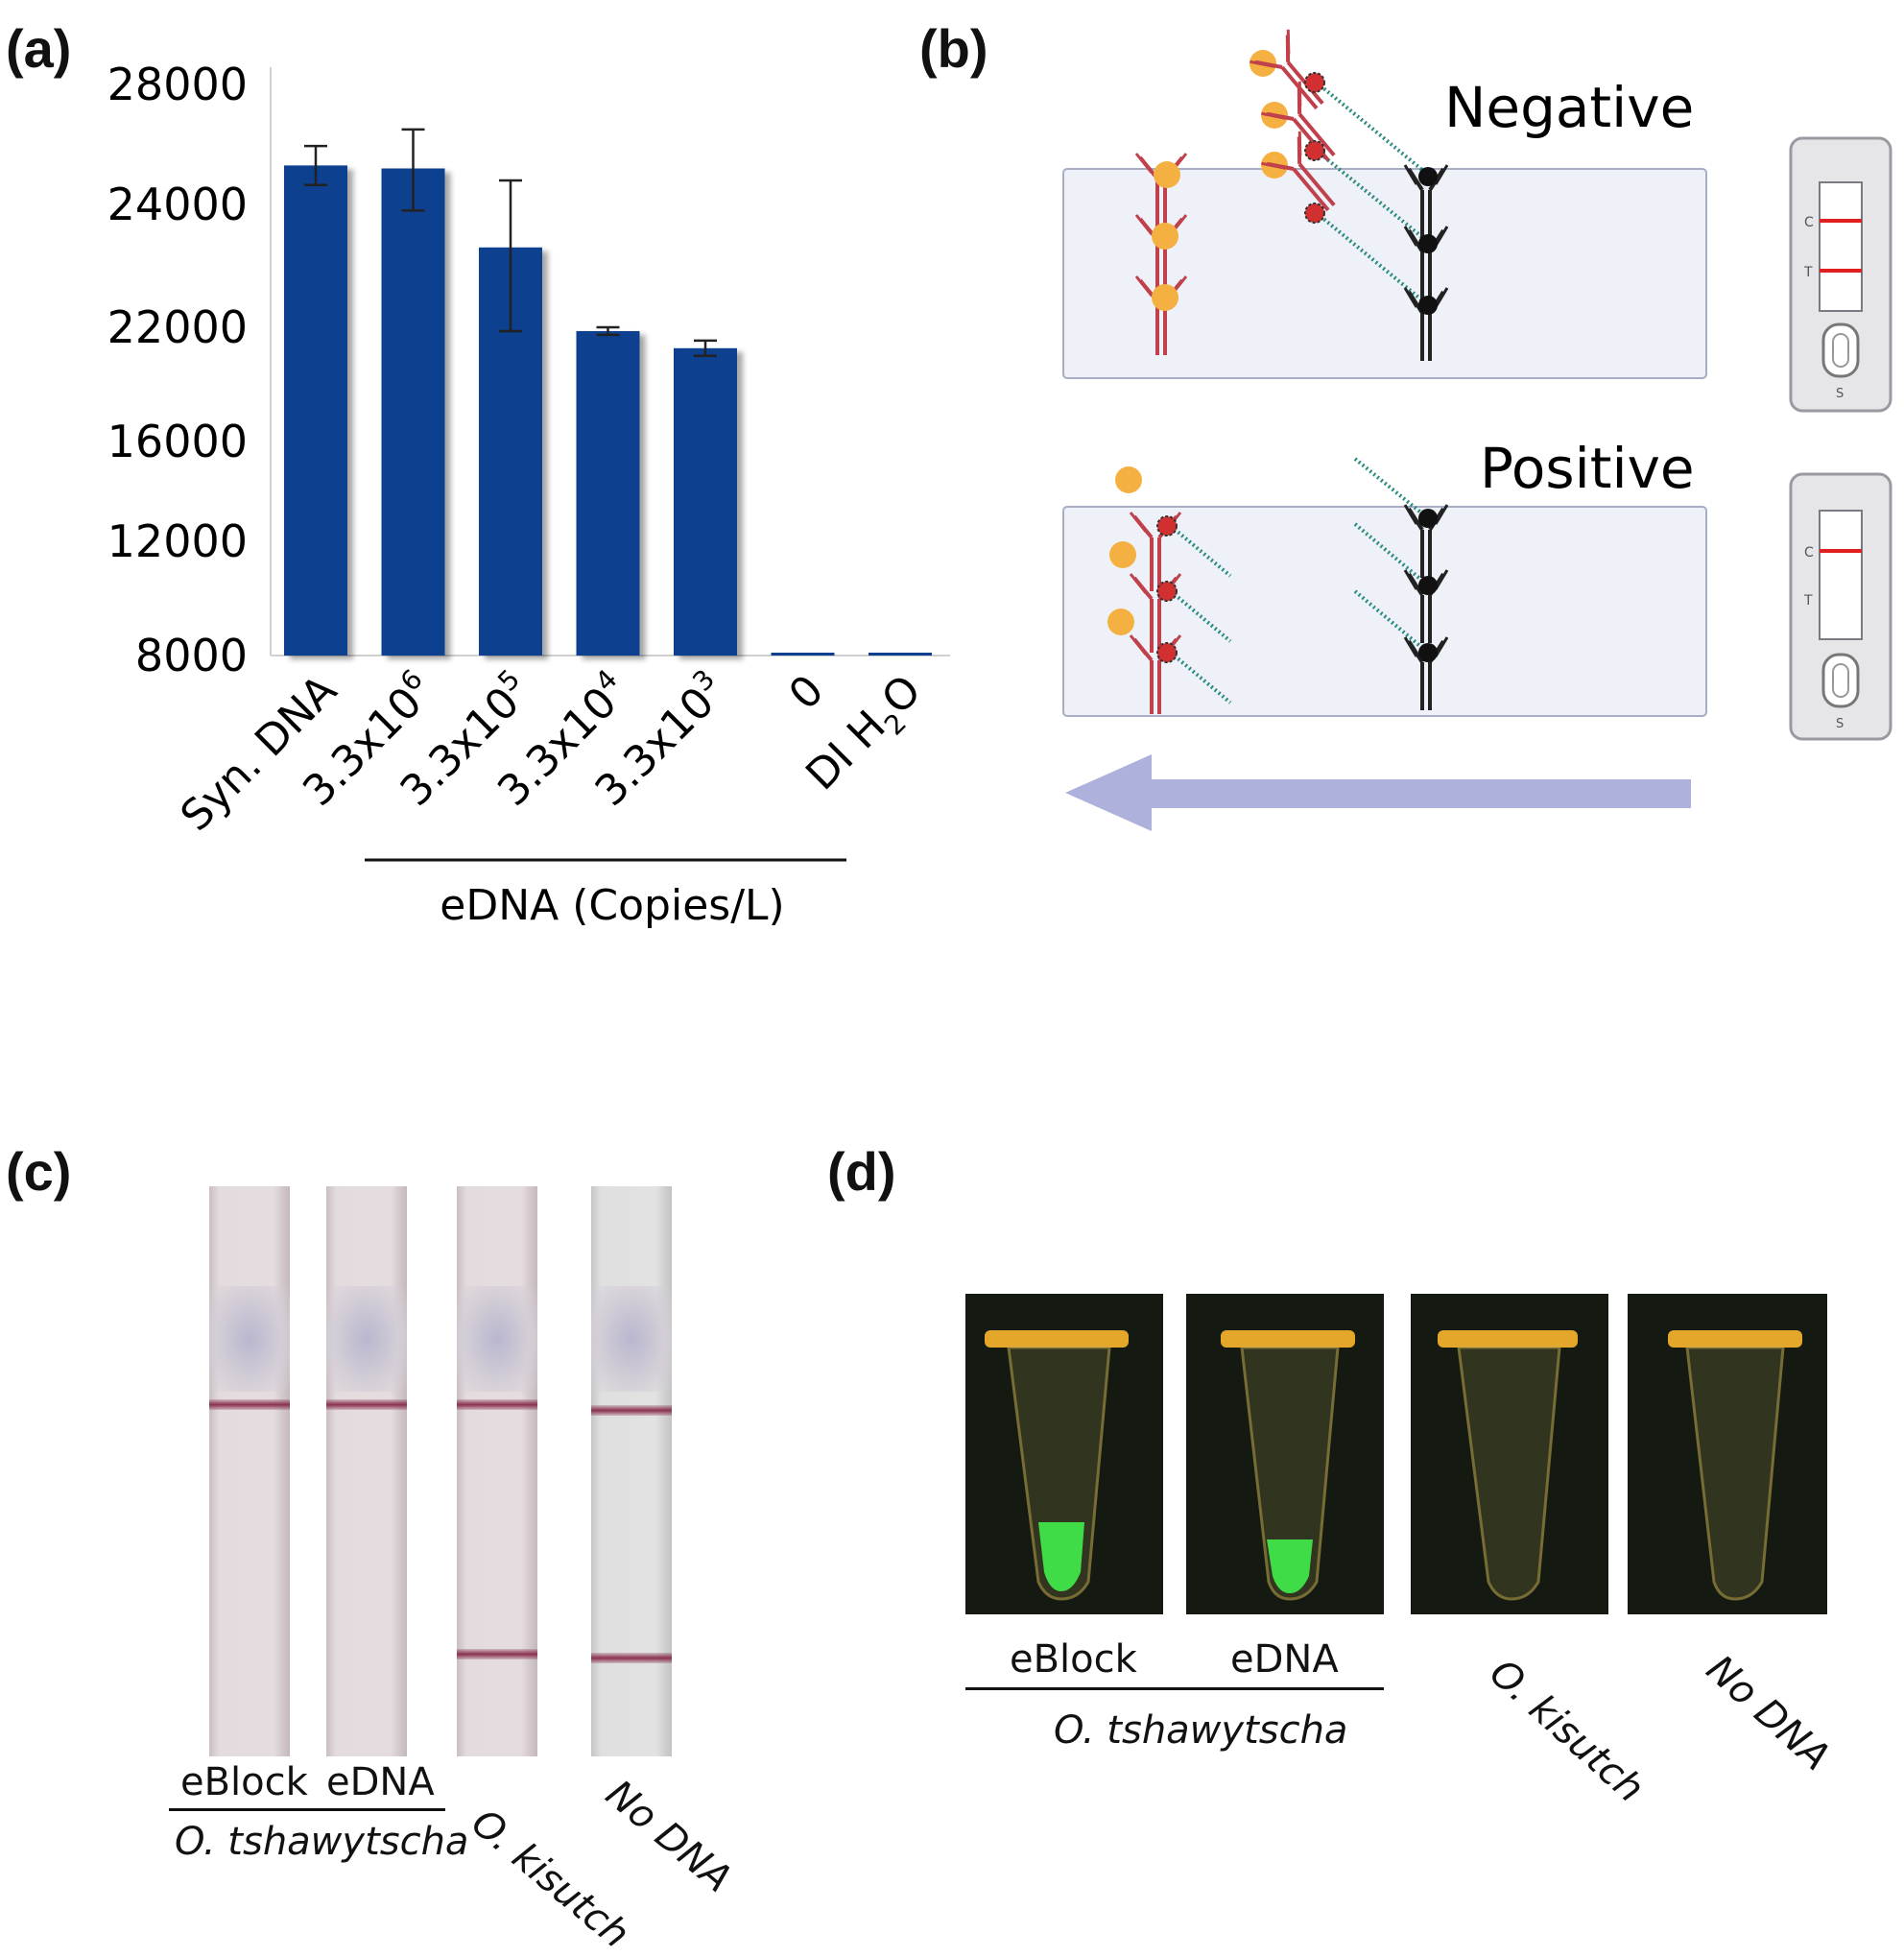 The image size is (1904, 1957). Describe the element at coordinates (861, 1171) in the screenshot. I see `panel-label-d: (d)` at that location.